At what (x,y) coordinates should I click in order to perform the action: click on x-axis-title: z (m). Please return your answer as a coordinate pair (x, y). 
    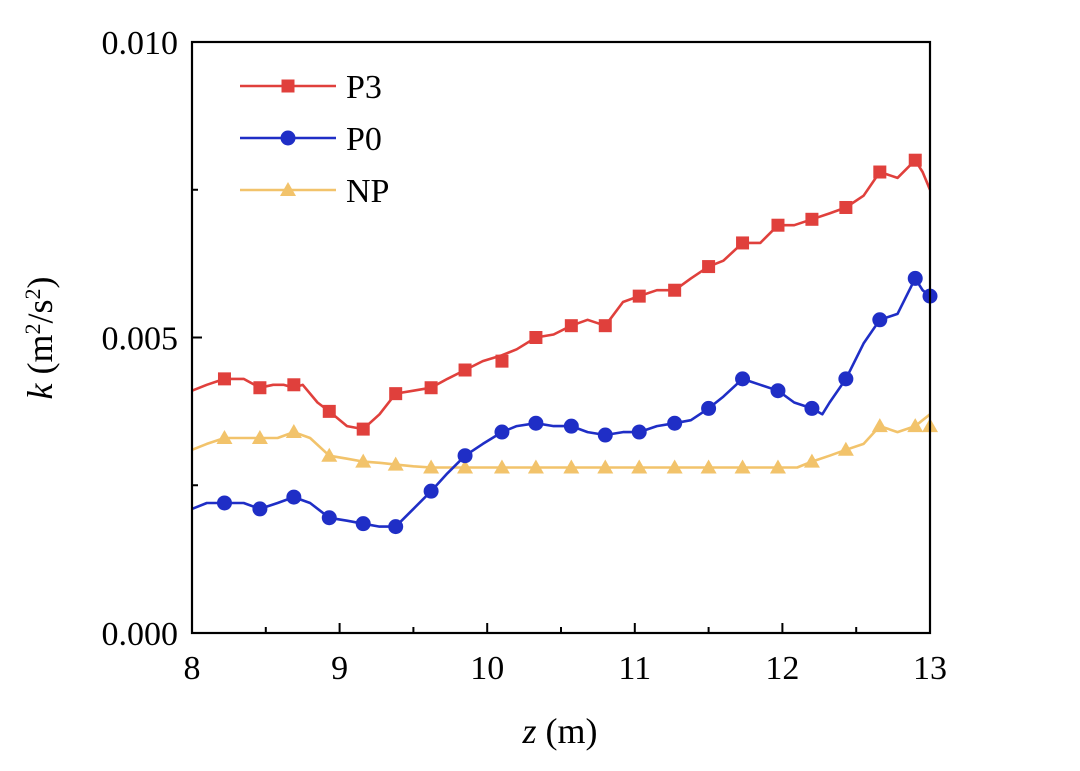
    Looking at the image, I should click on (560, 731).